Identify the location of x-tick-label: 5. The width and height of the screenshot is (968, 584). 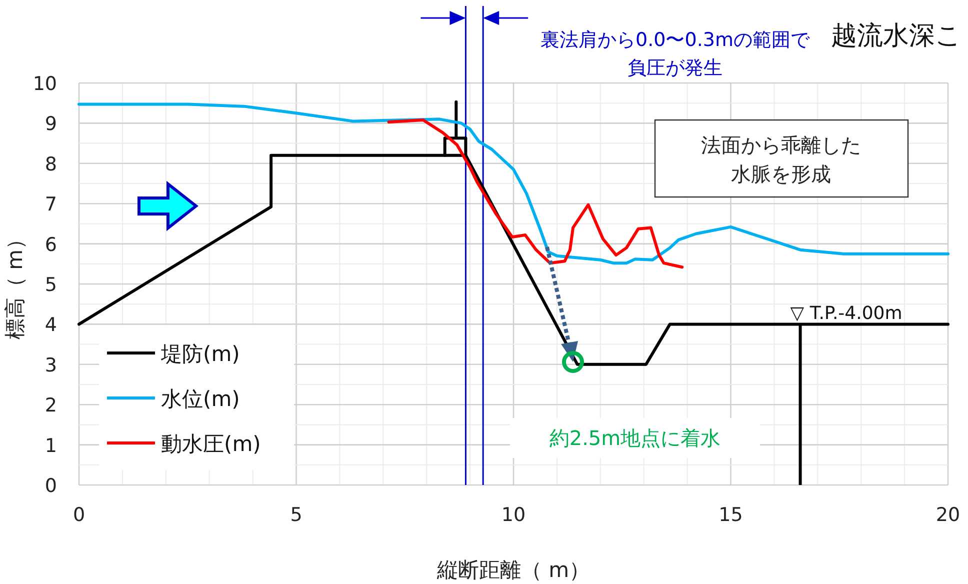
(296, 515).